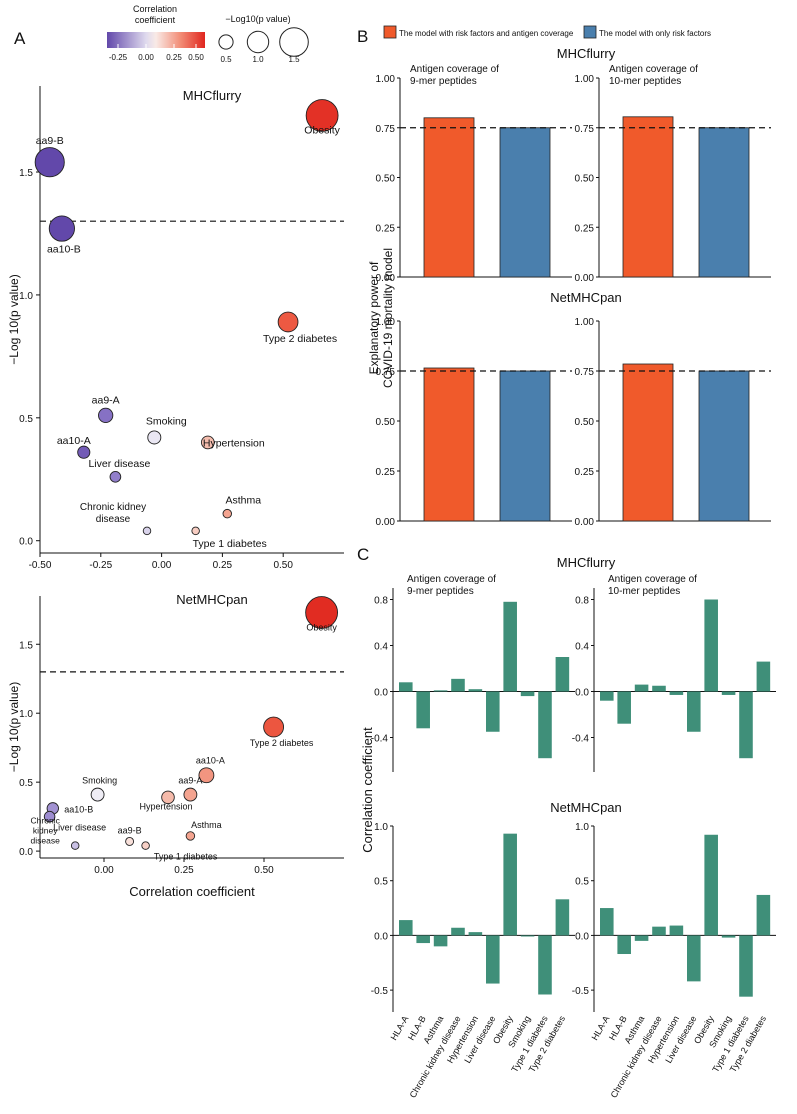  What do you see at coordinates (363, 554) in the screenshot?
I see `panel-label-c: C` at bounding box center [363, 554].